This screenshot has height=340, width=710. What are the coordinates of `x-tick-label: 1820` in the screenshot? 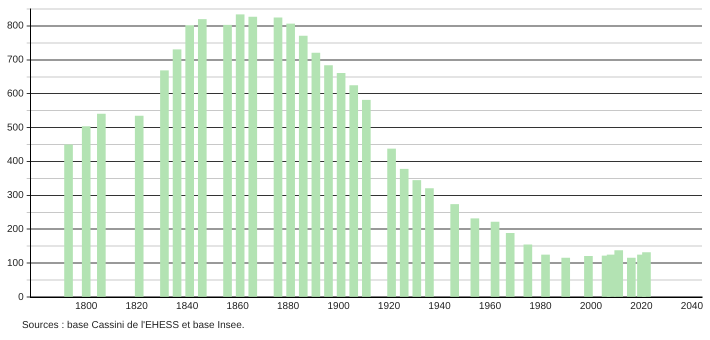 It's located at (137, 306).